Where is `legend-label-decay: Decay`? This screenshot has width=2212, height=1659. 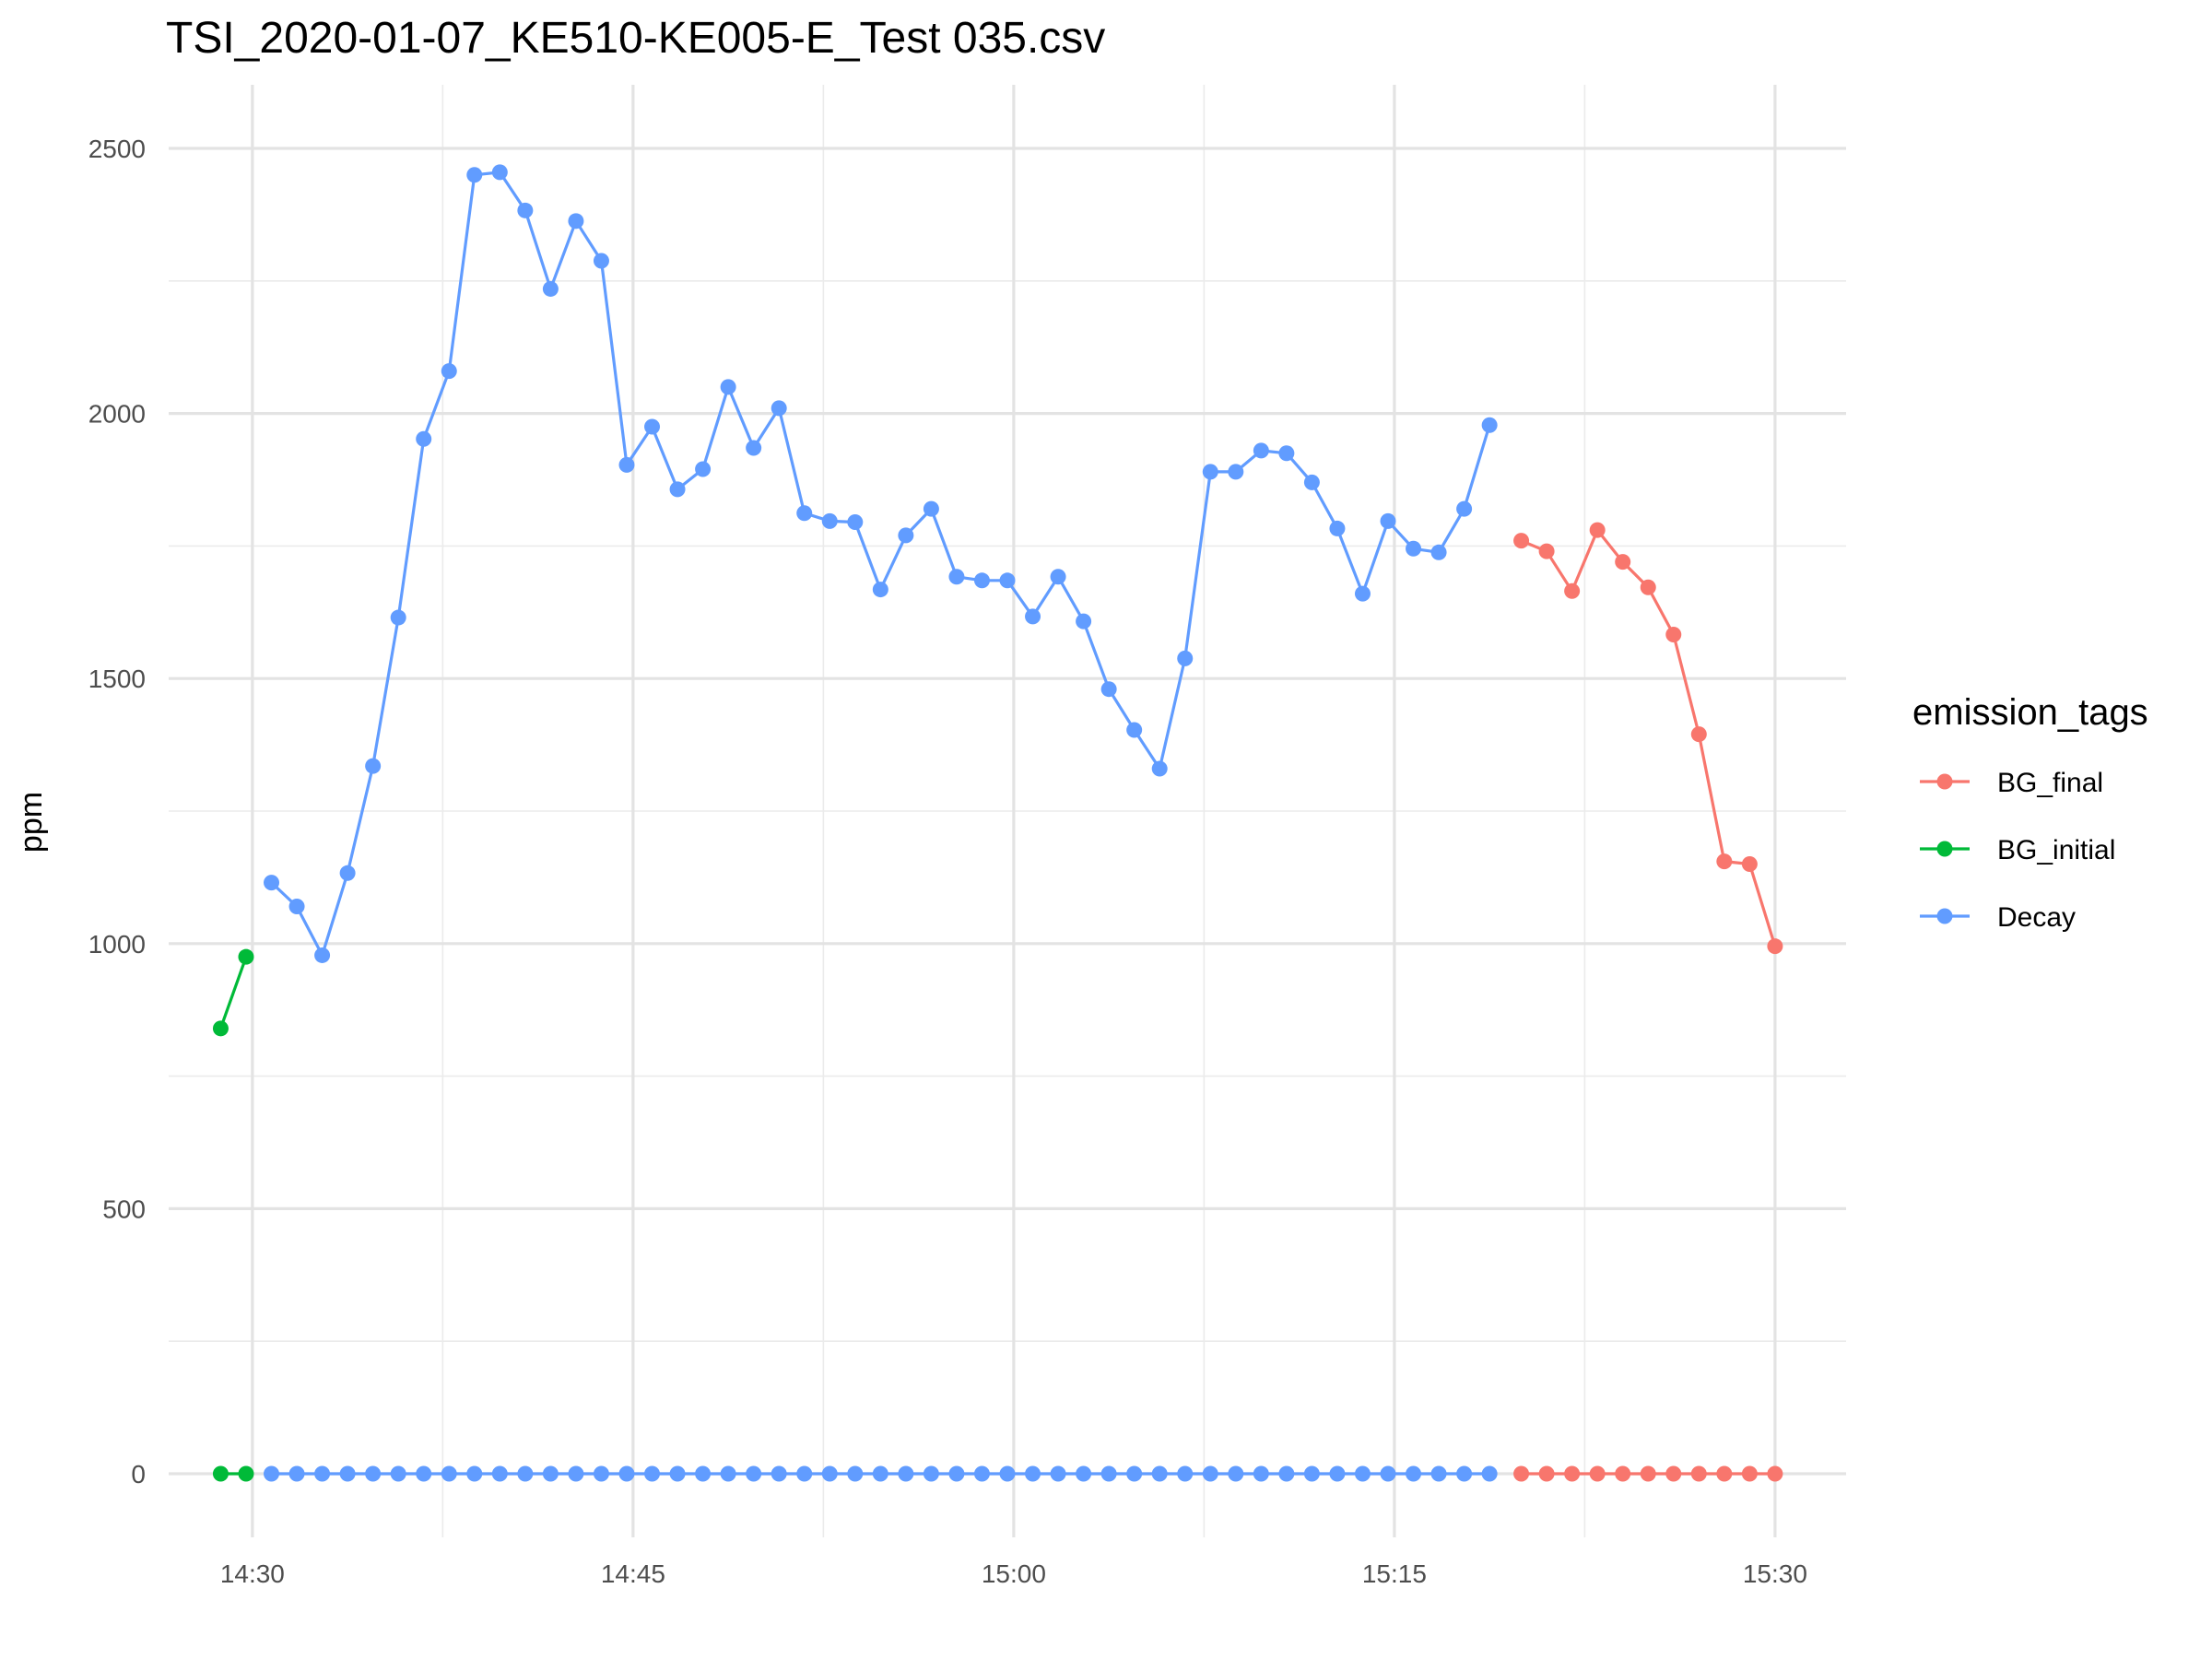
legend-label-decay: Decay is located at coordinates (2036, 917).